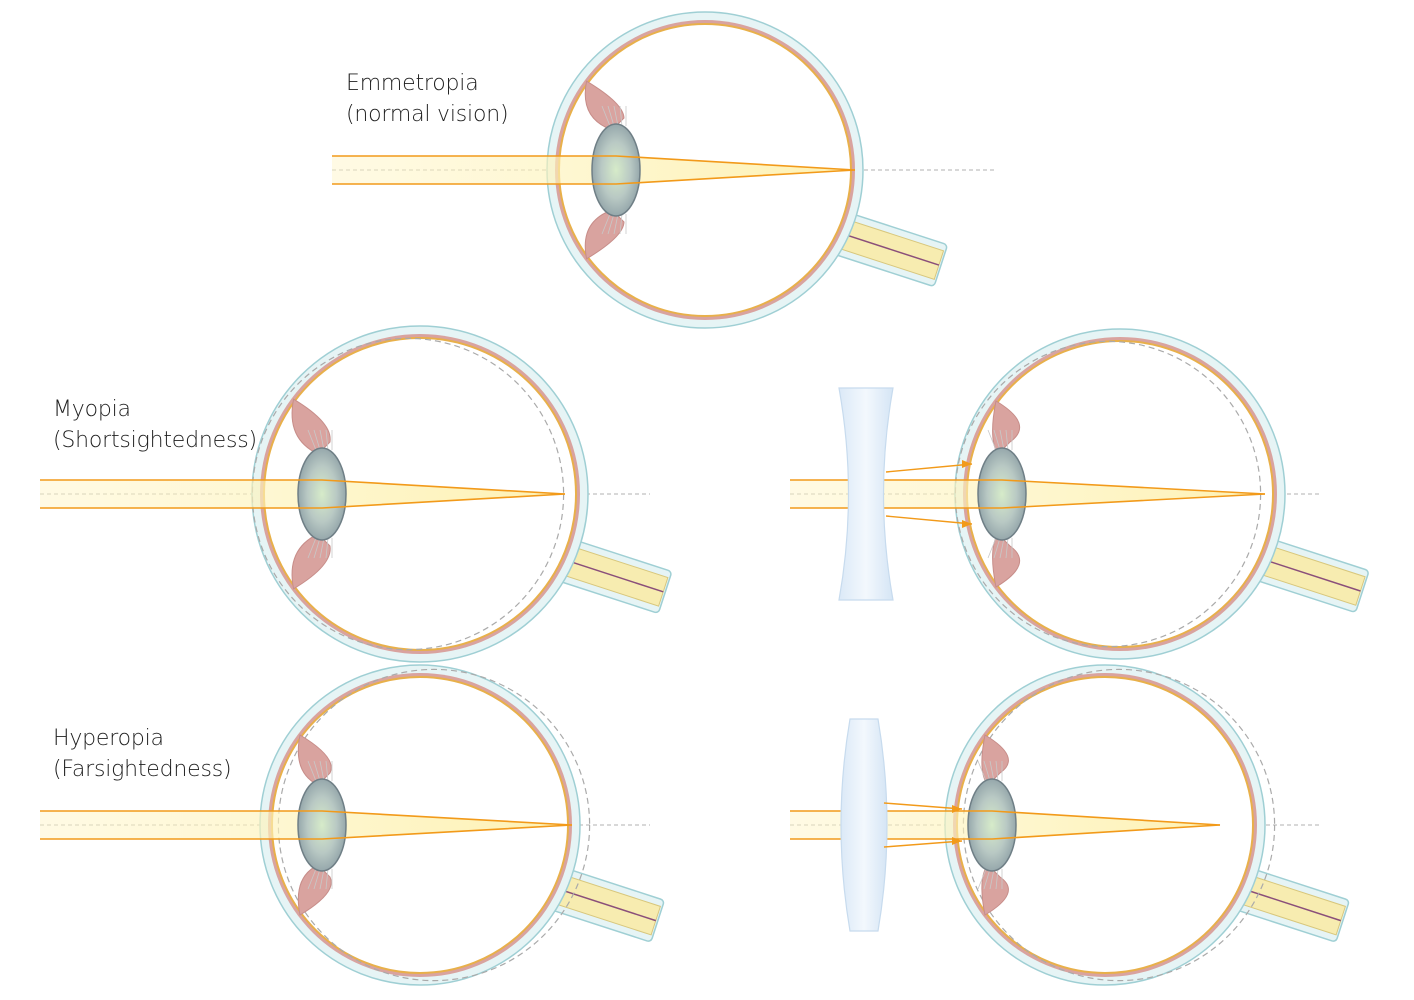  Describe the element at coordinates (864, 825) in the screenshot. I see `hyperopia-corrected-corrective-lens` at that location.